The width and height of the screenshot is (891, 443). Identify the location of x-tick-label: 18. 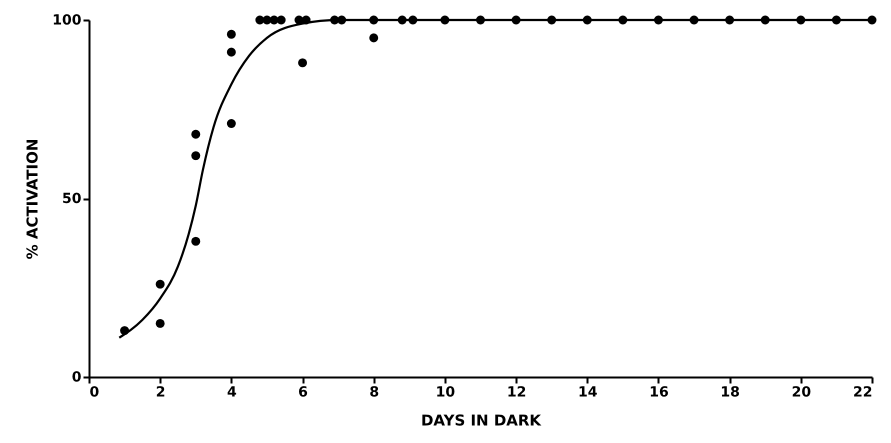
(730, 392).